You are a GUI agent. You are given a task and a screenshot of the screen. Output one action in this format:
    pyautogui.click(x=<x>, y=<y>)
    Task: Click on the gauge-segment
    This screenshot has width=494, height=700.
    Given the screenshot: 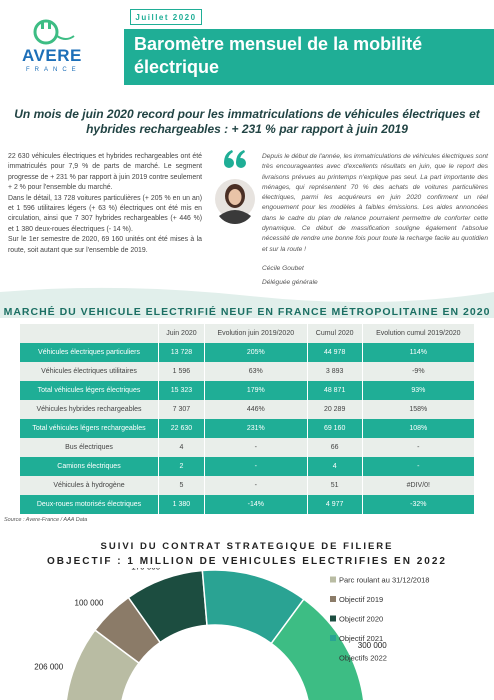 What is the action you would take?
    pyautogui.click(x=317, y=649)
    